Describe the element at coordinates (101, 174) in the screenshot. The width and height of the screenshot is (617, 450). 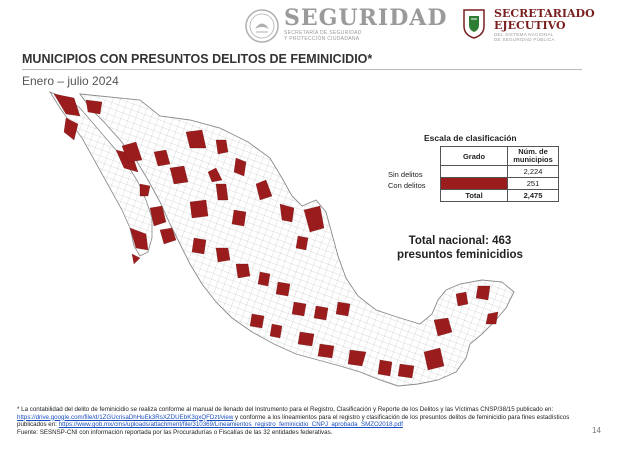
I see `baja-california-outline` at that location.